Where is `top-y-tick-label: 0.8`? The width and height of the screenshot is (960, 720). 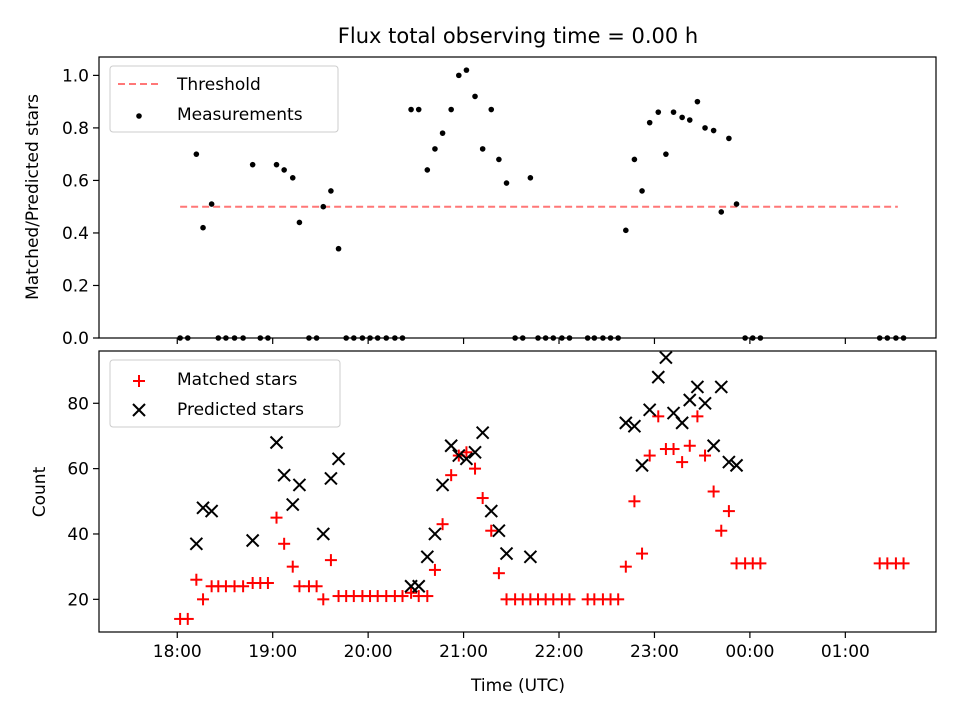 top-y-tick-label: 0.8 is located at coordinates (75, 129).